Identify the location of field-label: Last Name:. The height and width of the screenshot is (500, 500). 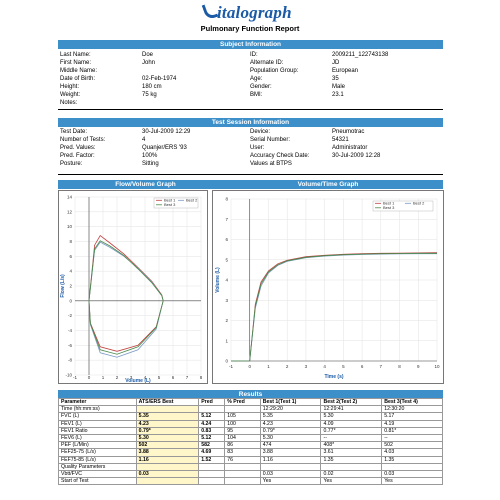
(75, 55).